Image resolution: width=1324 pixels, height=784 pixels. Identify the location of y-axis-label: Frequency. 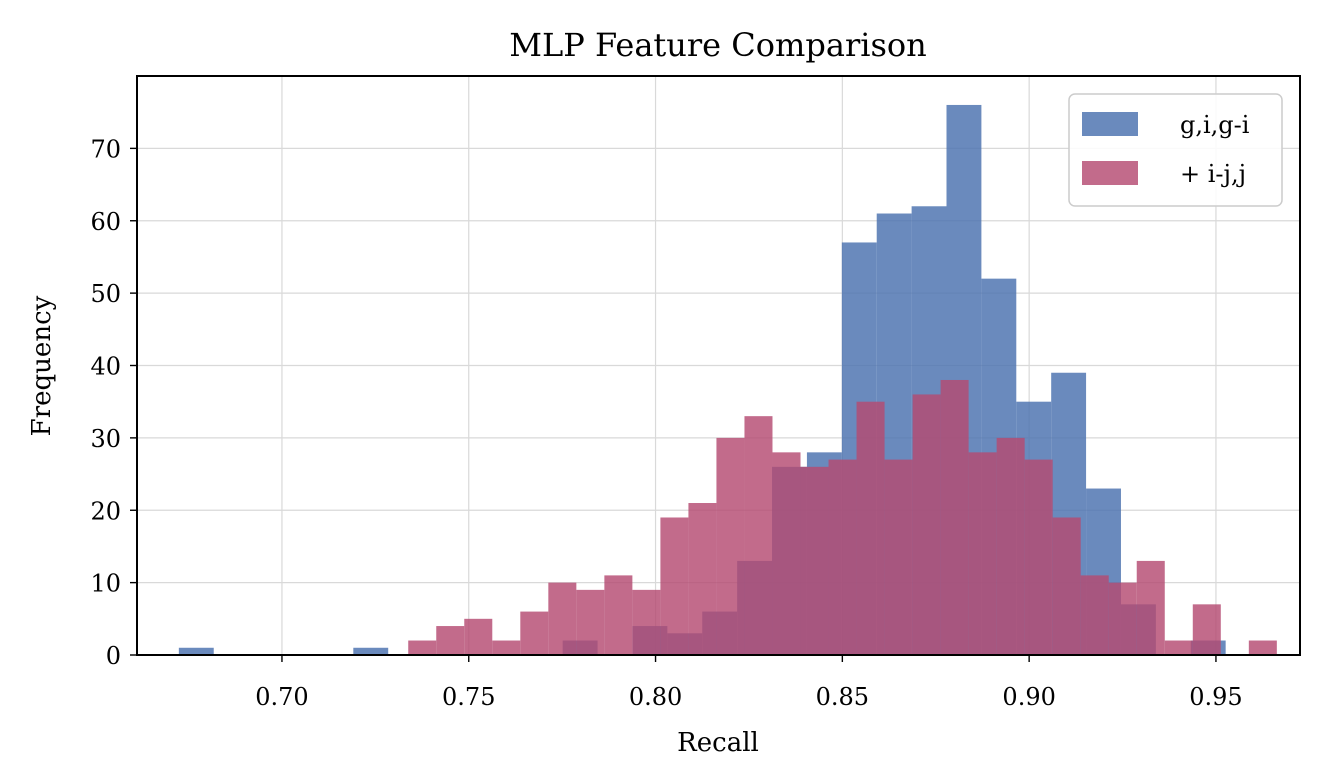
(42, 365).